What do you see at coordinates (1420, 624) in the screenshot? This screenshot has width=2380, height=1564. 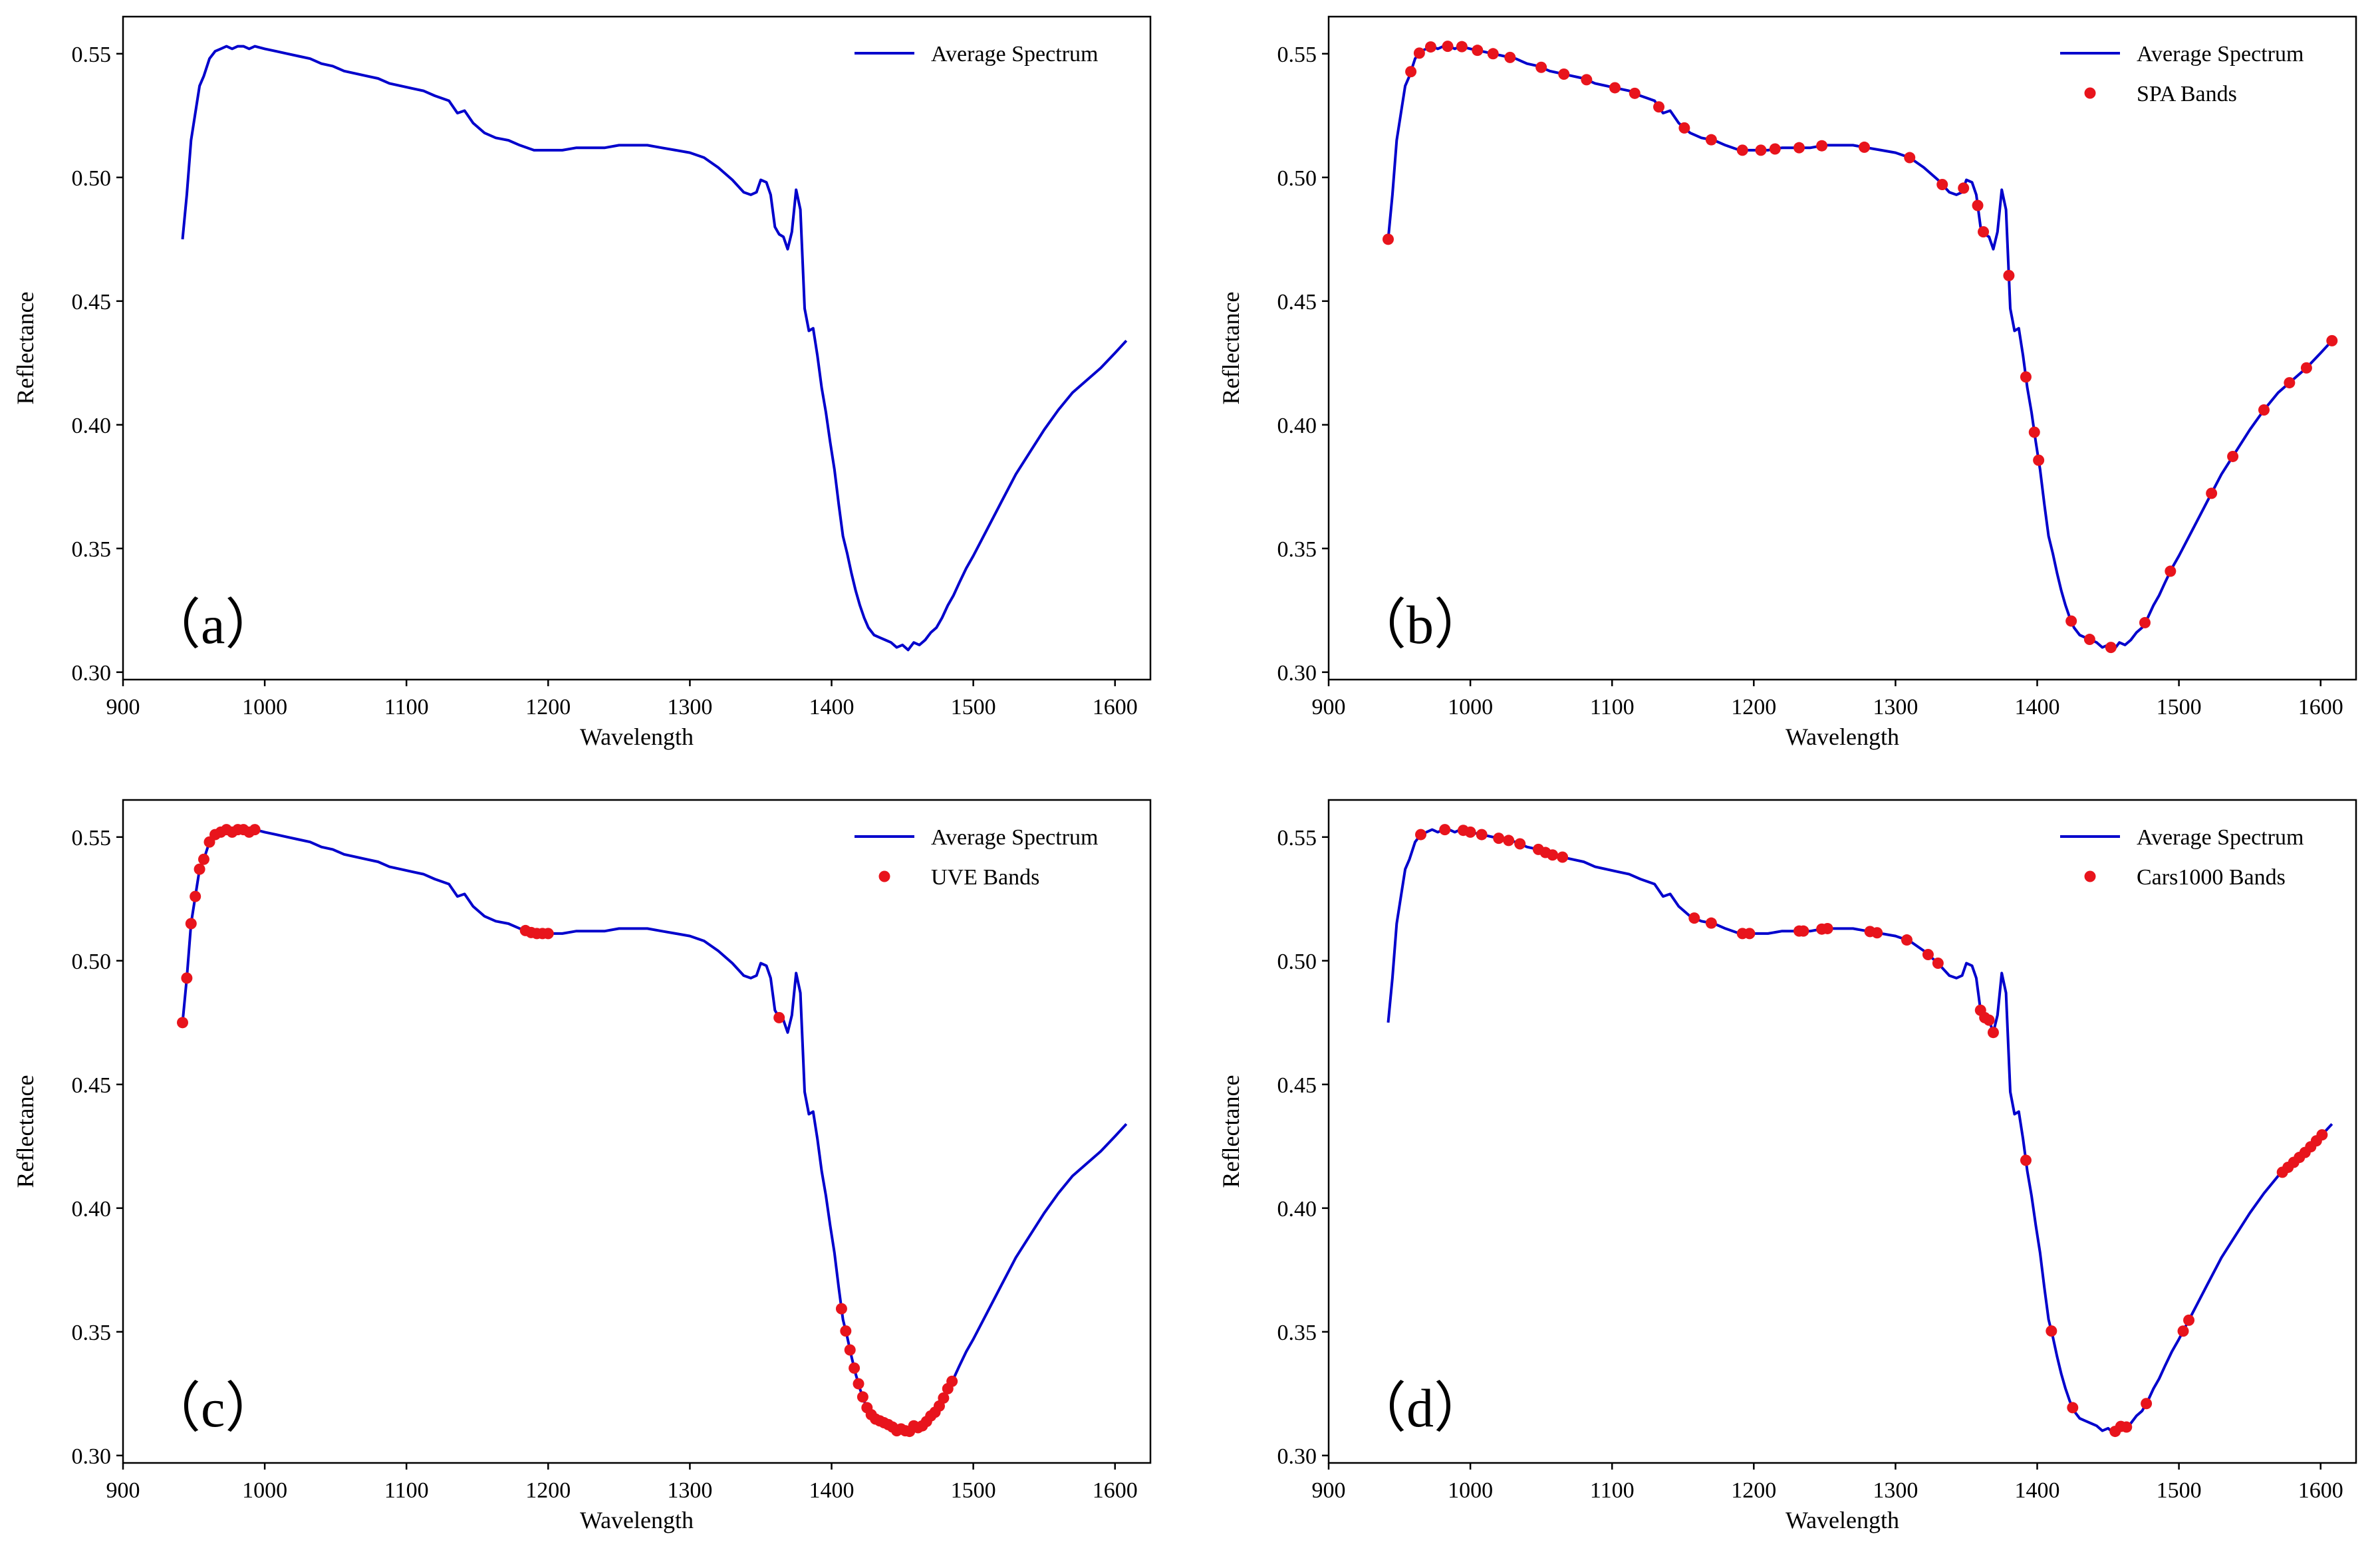 I see `panel-label: （b）` at bounding box center [1420, 624].